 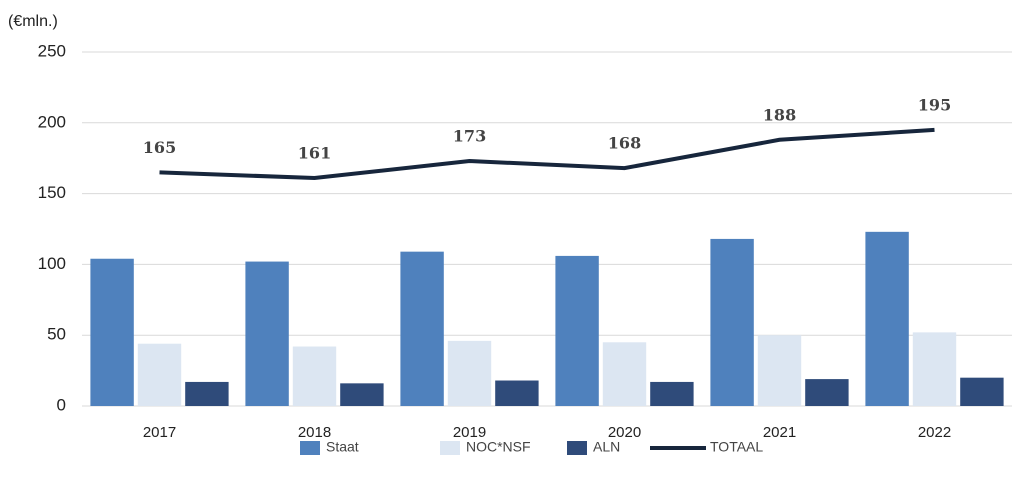 I want to click on y-tick-label: 100, so click(x=52, y=263).